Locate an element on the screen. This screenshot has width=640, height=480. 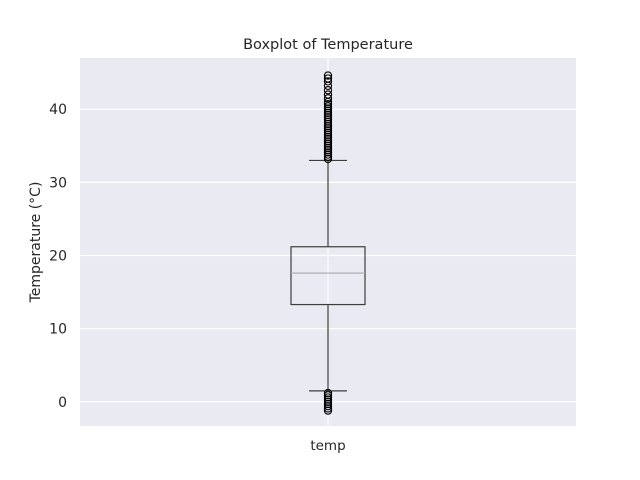
iqr-box is located at coordinates (328, 276).